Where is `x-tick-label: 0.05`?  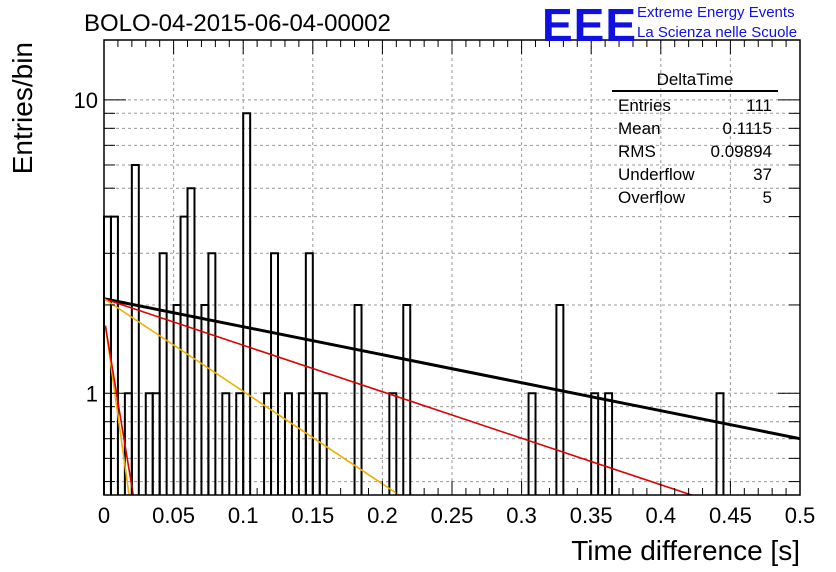
x-tick-label: 0.05 is located at coordinates (173, 515).